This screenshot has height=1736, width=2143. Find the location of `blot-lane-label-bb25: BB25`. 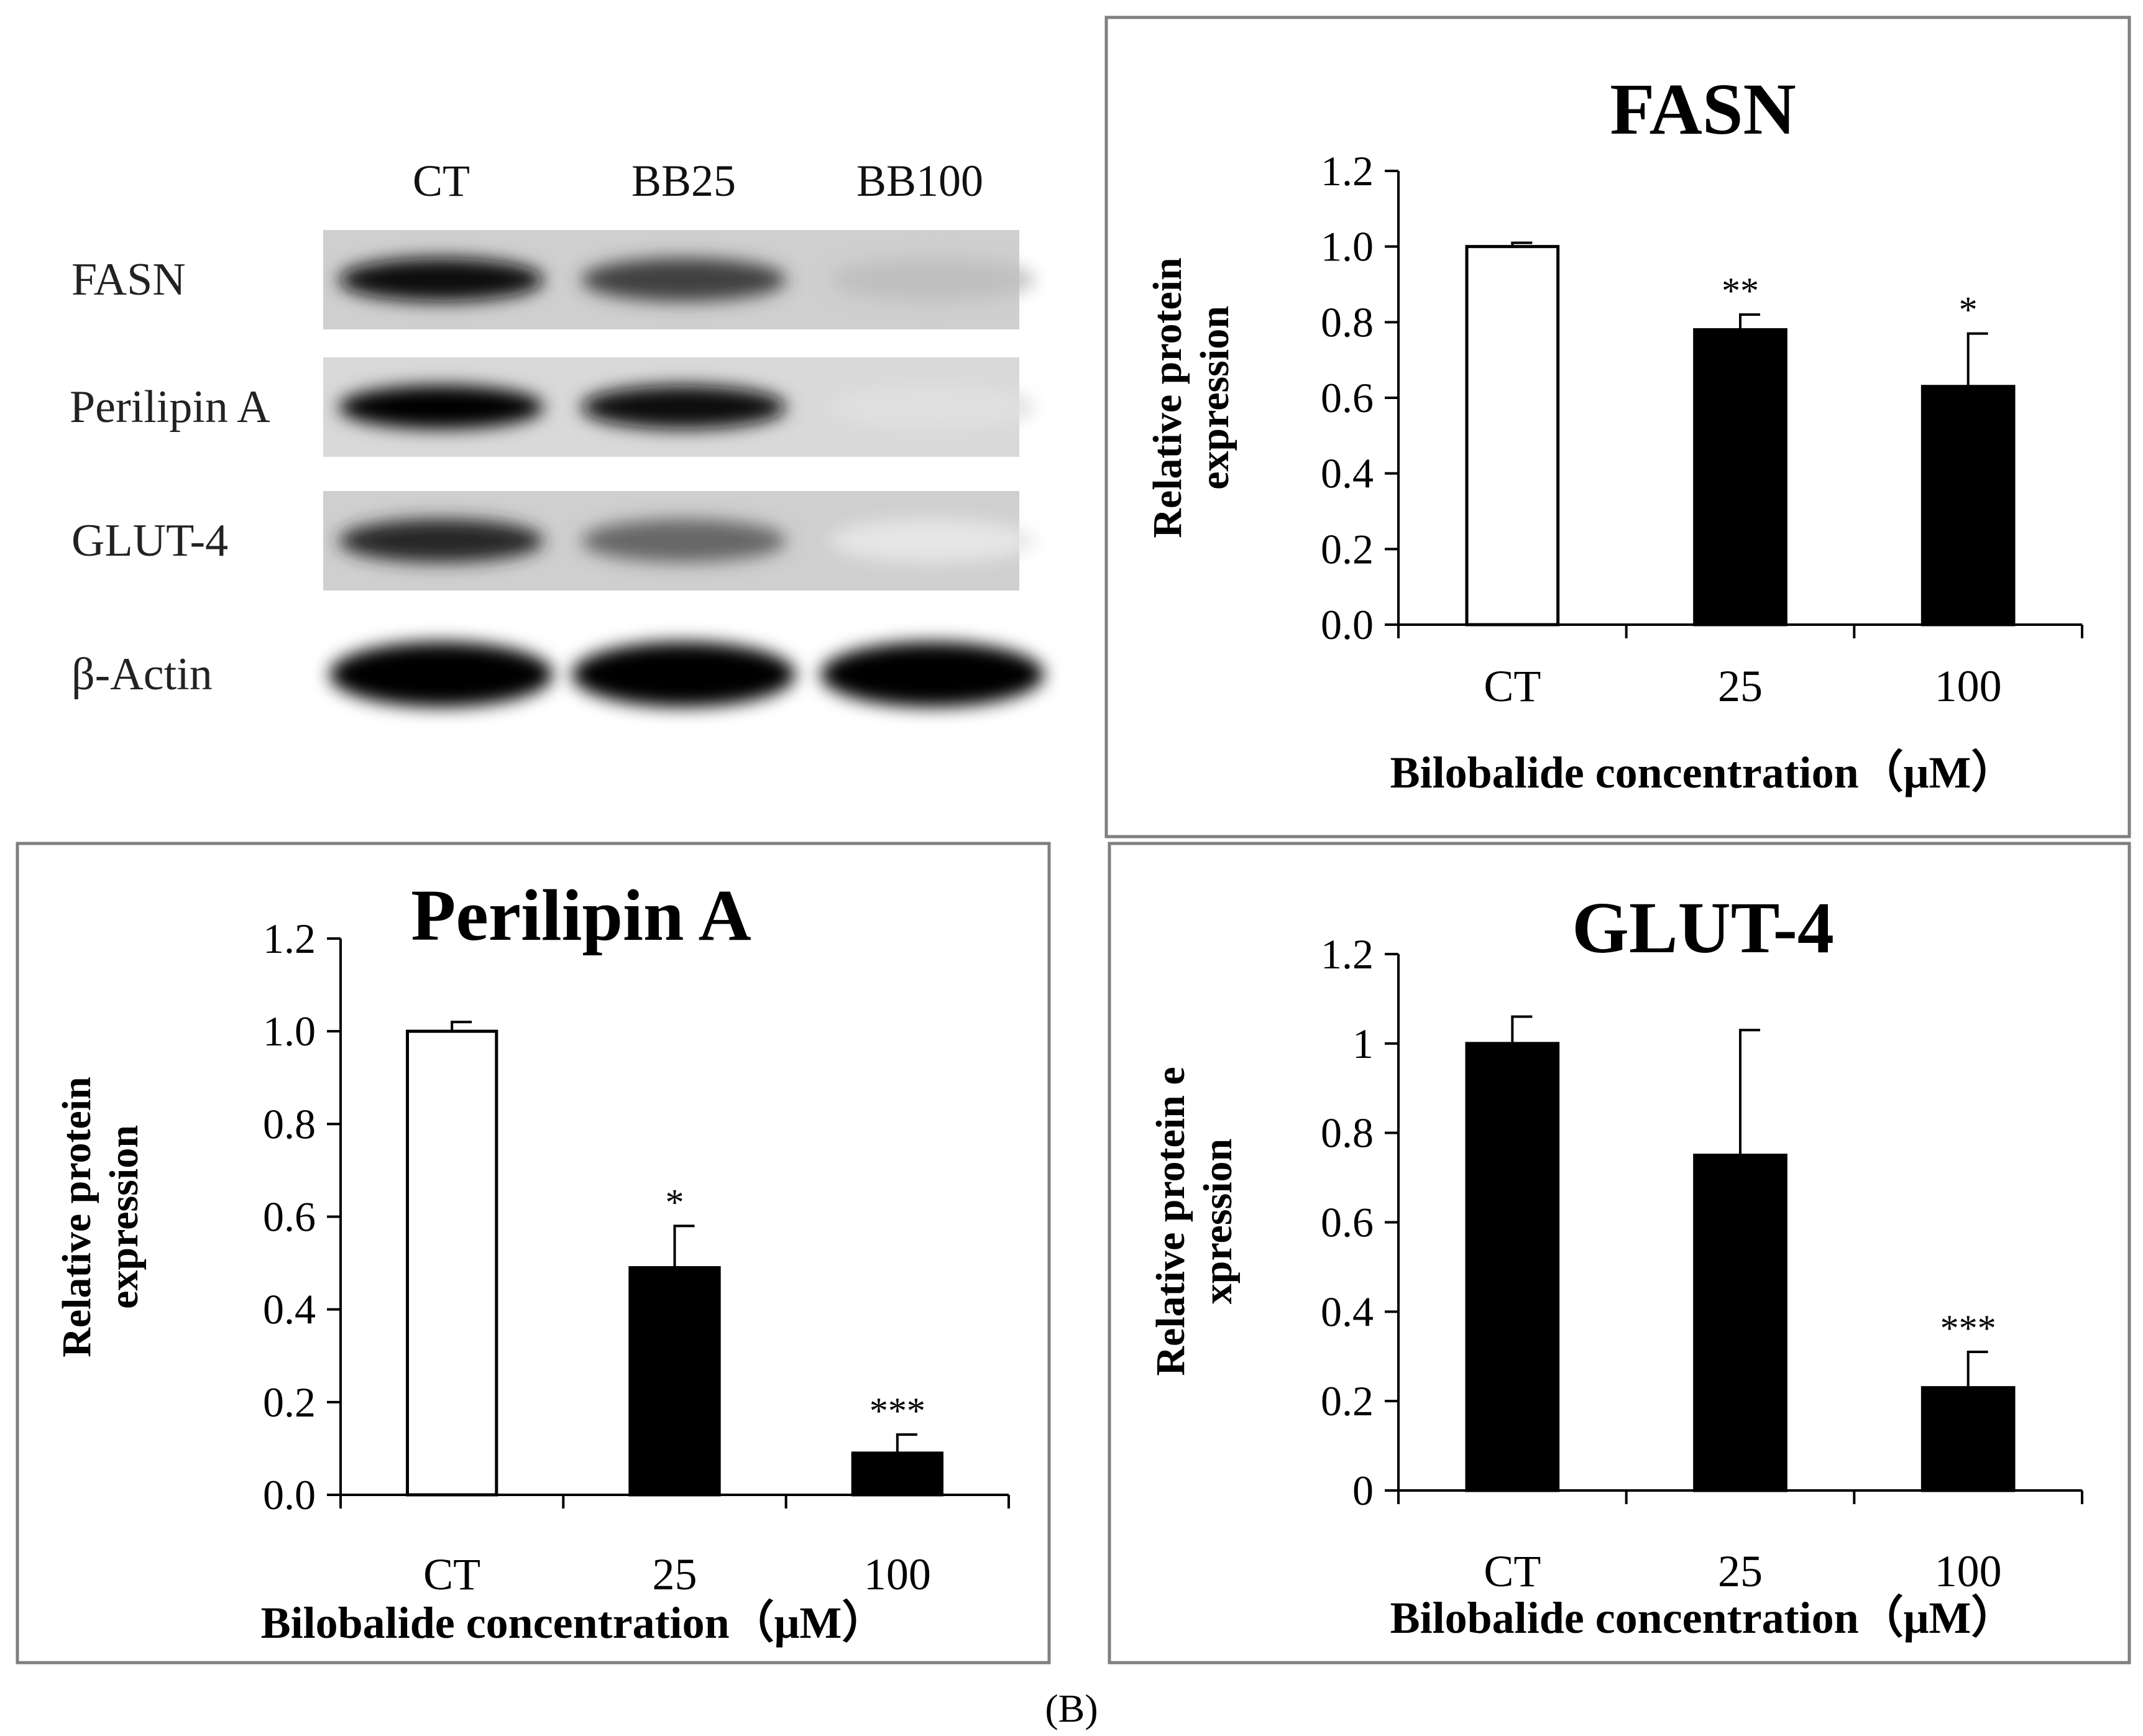

blot-lane-label-bb25: BB25 is located at coordinates (683, 181).